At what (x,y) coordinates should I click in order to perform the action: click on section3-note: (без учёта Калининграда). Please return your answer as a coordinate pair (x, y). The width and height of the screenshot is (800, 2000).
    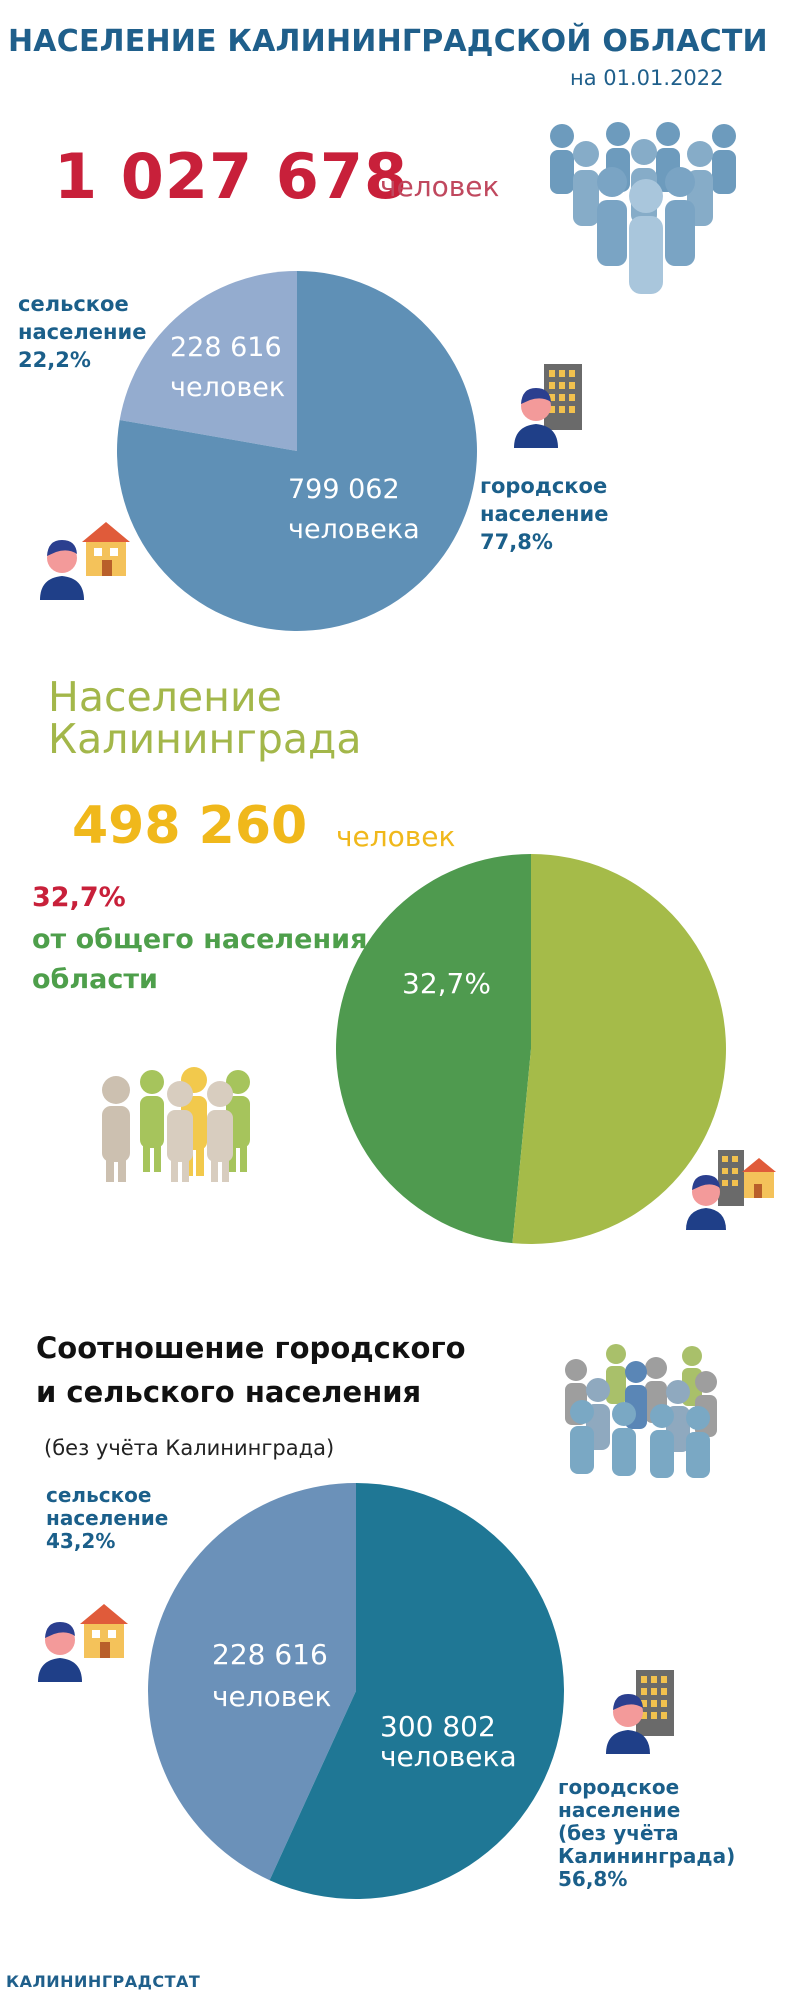
    Looking at the image, I should click on (189, 1448).